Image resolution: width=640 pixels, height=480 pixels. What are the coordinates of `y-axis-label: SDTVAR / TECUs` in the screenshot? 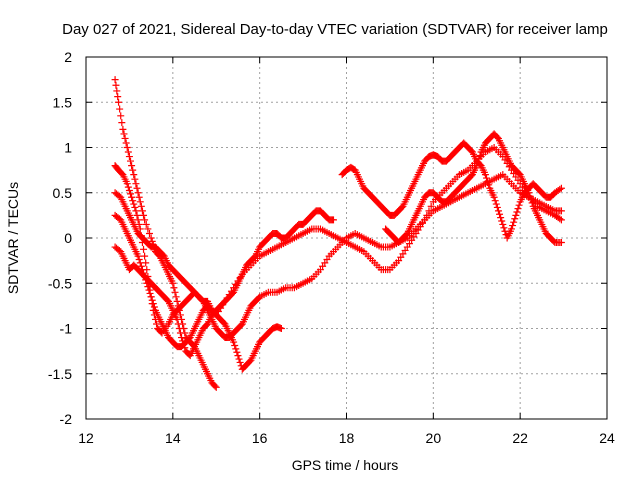 It's located at (13, 238).